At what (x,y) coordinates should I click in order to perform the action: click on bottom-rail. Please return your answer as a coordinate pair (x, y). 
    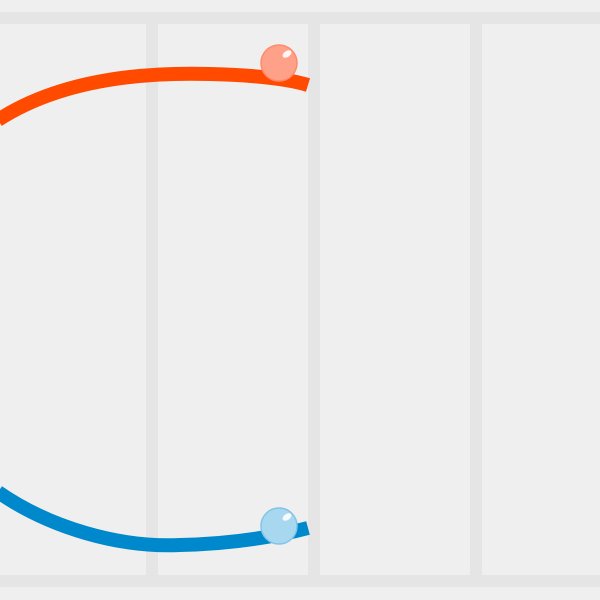
    Looking at the image, I should click on (300, 581).